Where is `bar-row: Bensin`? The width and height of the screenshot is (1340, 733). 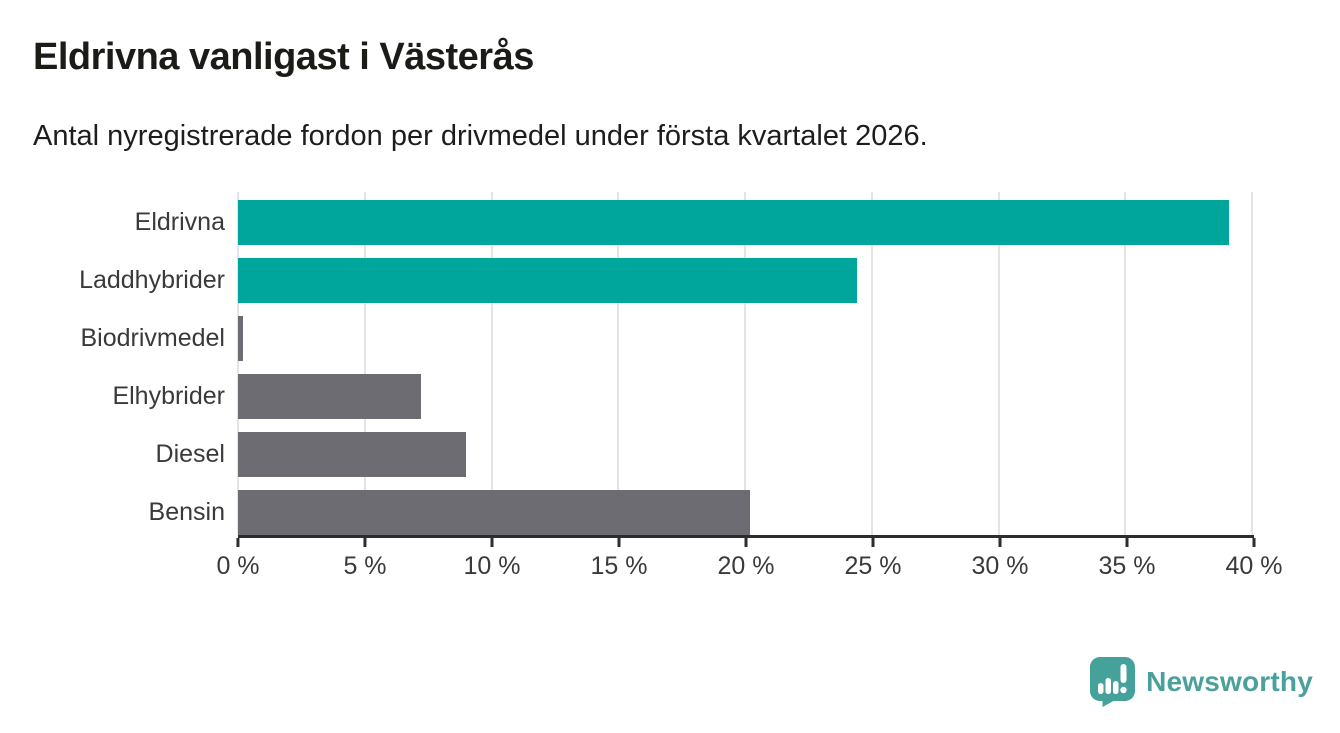 bar-row: Bensin is located at coordinates (626, 512).